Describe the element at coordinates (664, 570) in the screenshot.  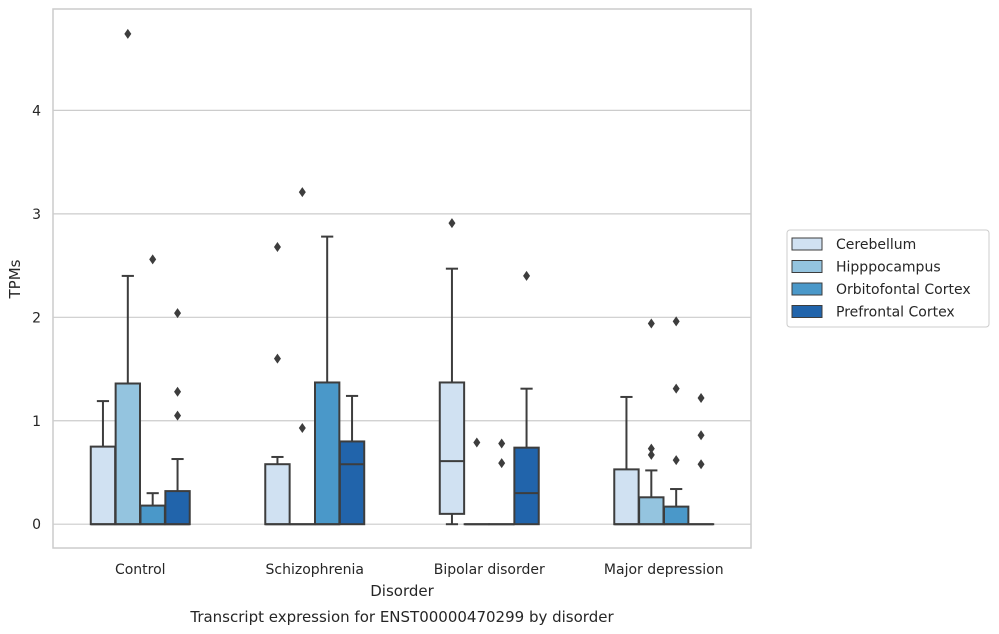
I see `x-tick-label: Major depression` at that location.